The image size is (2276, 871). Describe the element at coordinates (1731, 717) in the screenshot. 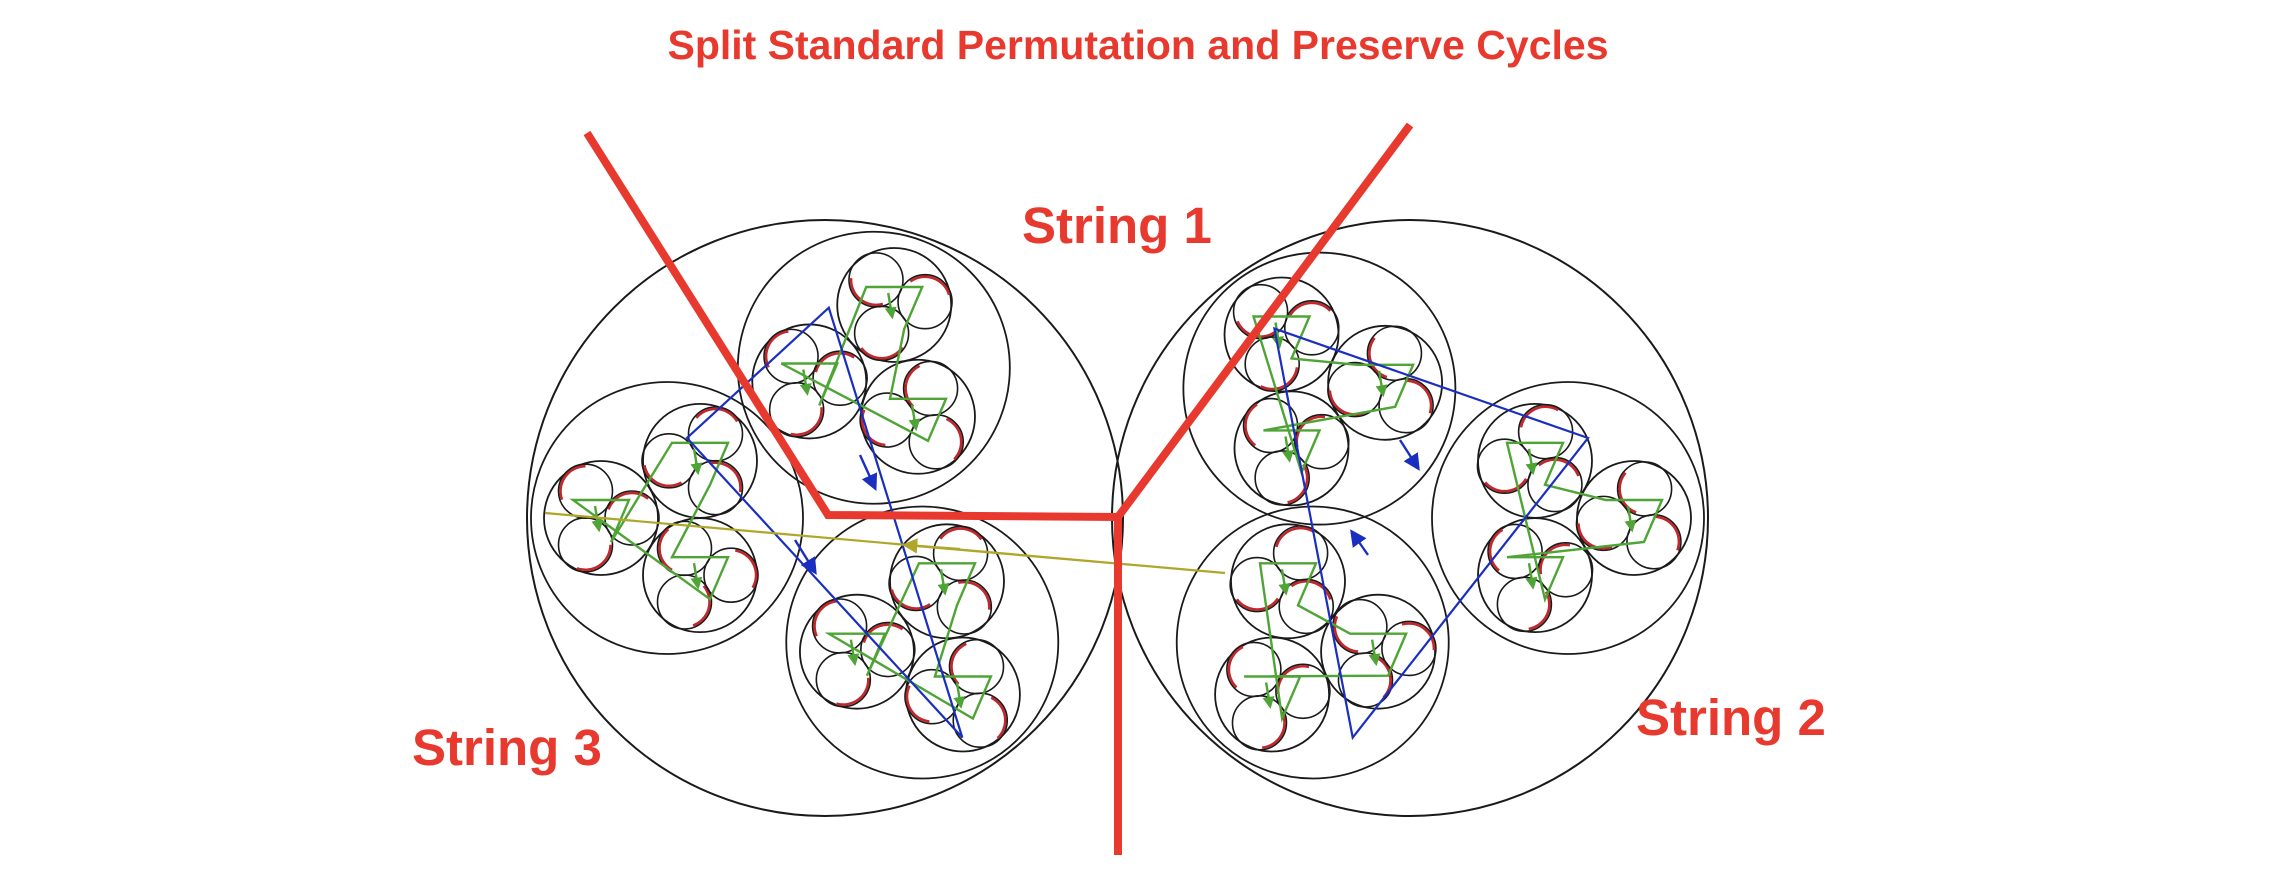

I see `string-2-label: String 2` at that location.